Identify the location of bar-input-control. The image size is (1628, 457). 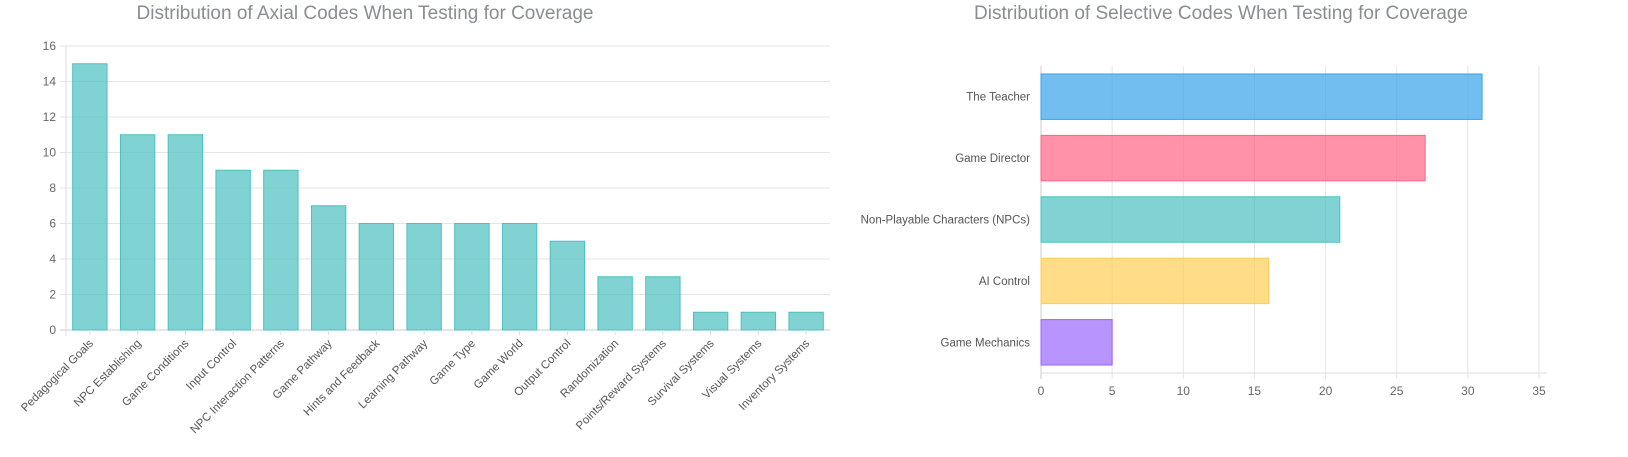
(233, 250).